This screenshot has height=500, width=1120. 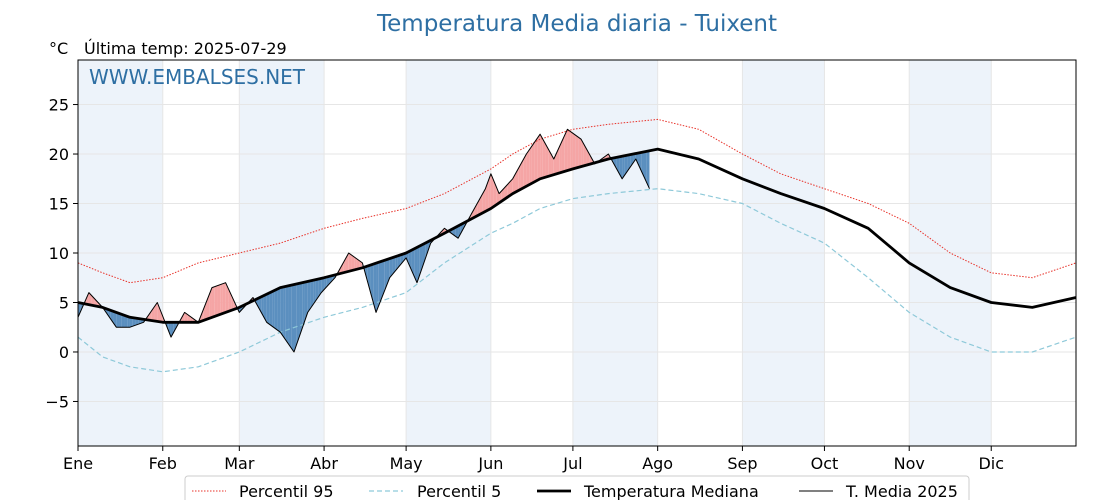 I want to click on legend-p5-label: Percentil 5, so click(x=459, y=491).